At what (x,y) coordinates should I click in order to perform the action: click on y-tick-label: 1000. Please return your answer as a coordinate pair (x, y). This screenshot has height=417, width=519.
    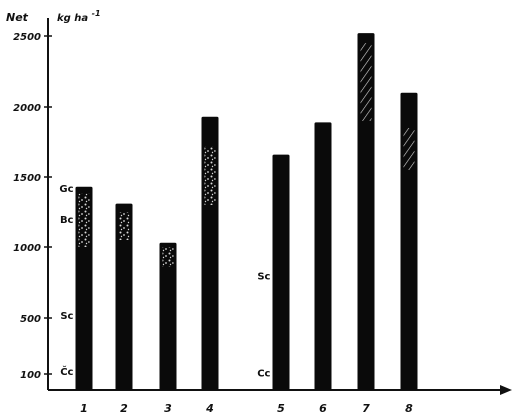
    Looking at the image, I should click on (27, 248).